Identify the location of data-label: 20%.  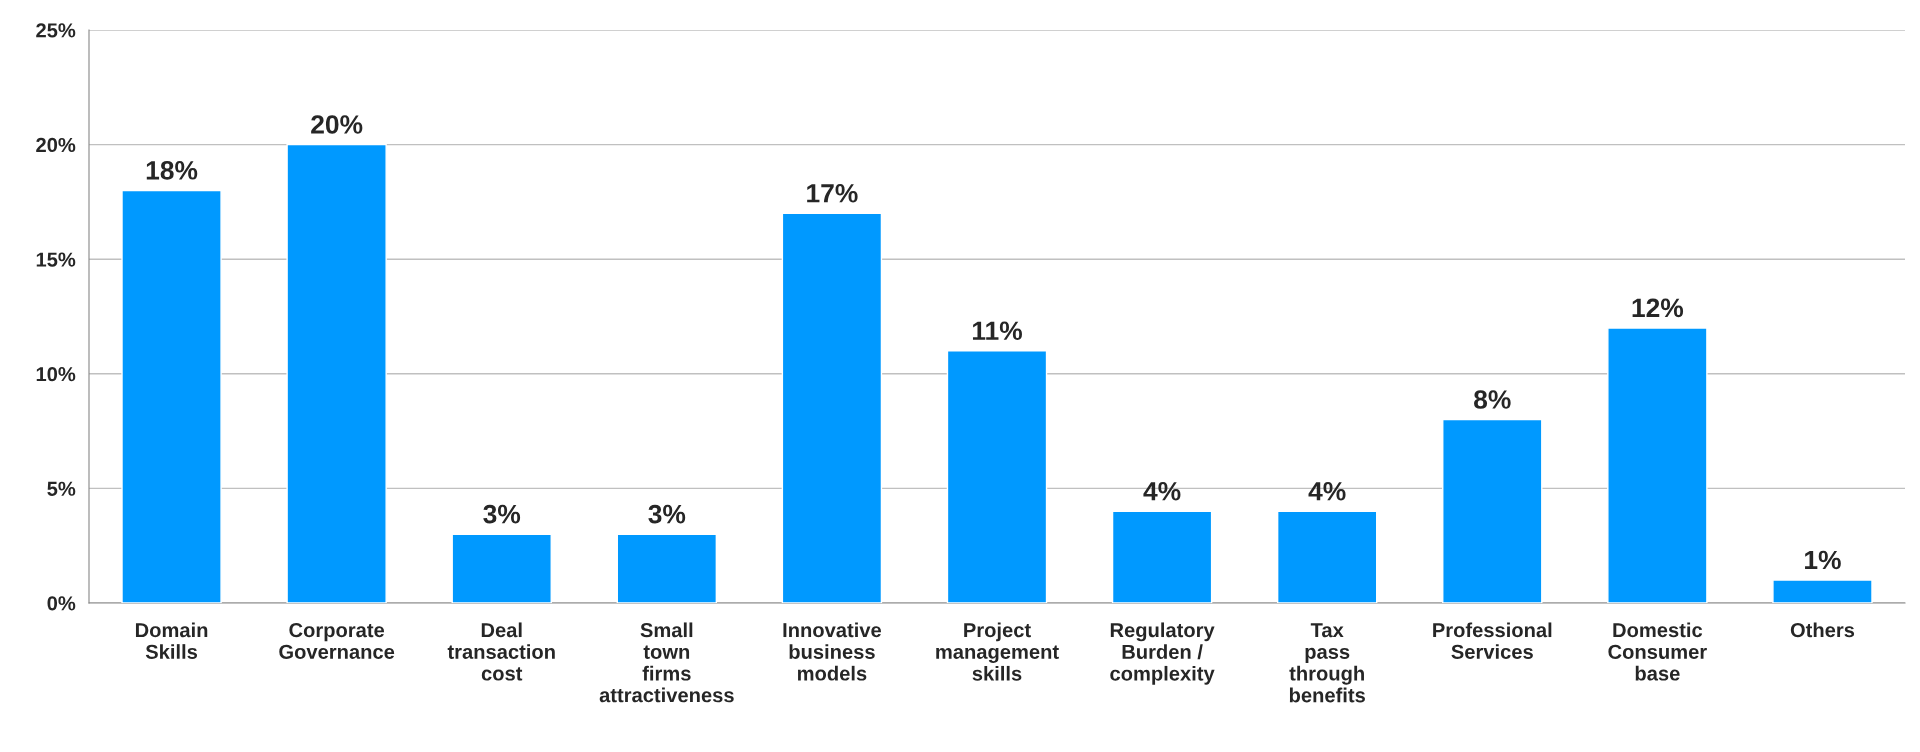
(337, 124).